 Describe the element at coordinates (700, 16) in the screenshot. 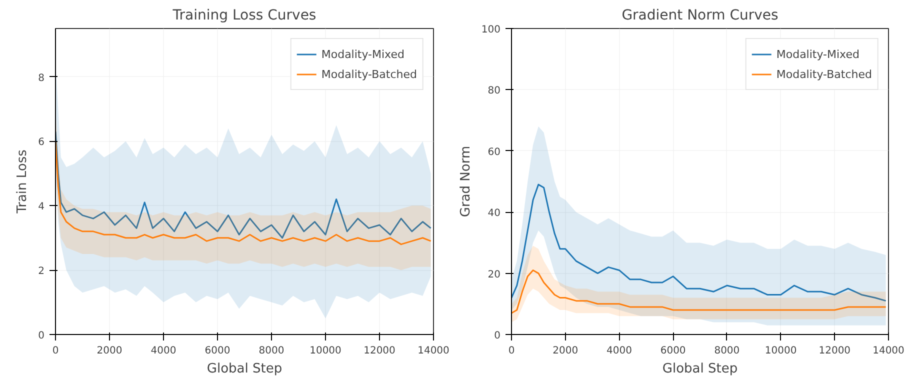

I see `chart-title: Gradient Norm Curves` at that location.